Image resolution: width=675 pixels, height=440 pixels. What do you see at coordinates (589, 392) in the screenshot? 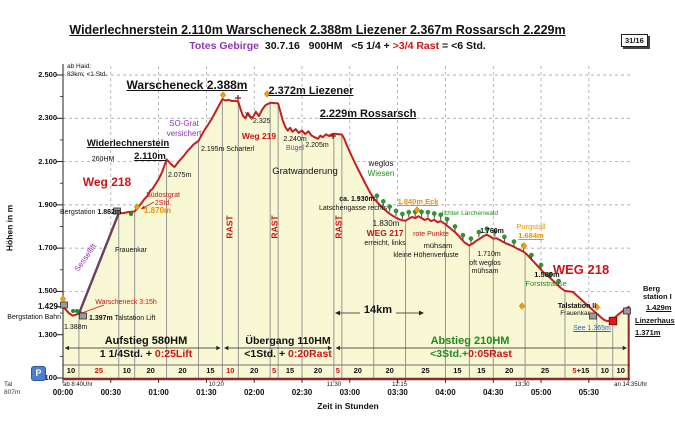
I see `x-tick-label: 05:30` at bounding box center [589, 392].